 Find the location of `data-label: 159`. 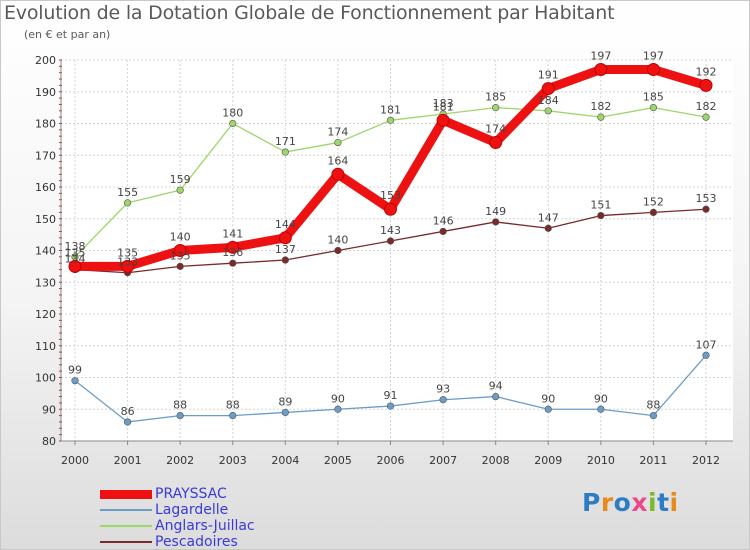

data-label: 159 is located at coordinates (180, 179).